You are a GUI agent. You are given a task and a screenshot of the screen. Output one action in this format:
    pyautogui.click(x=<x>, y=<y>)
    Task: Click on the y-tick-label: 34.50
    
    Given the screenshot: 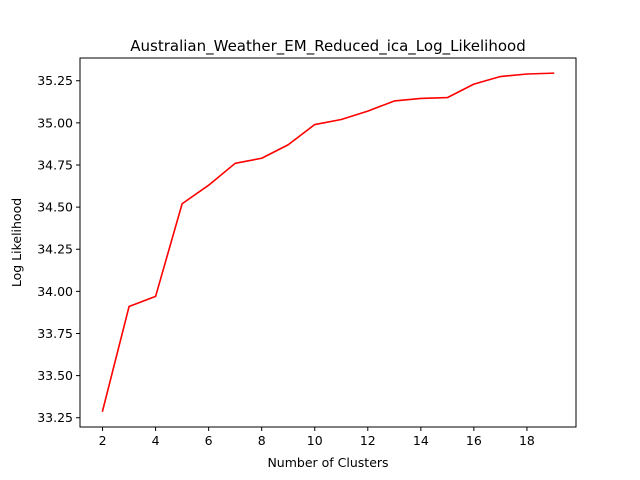 What is the action you would take?
    pyautogui.click(x=55, y=207)
    